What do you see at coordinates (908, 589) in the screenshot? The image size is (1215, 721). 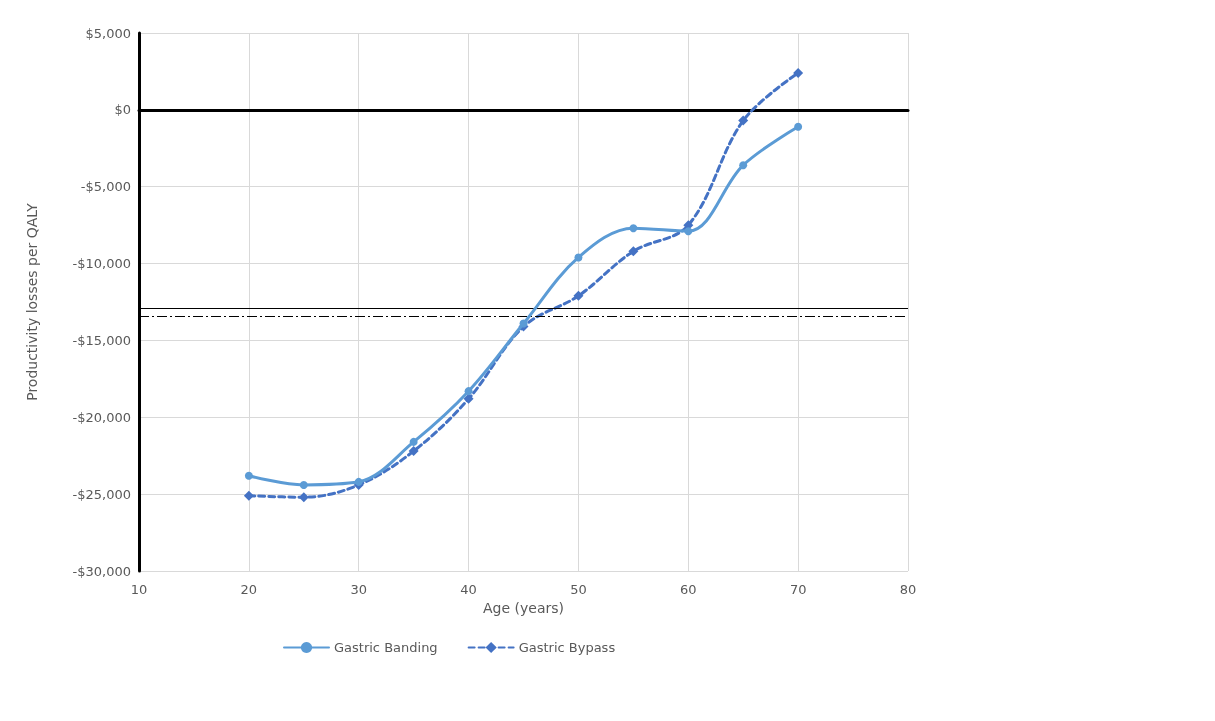 I see `x-tick-label: 80` at bounding box center [908, 589].